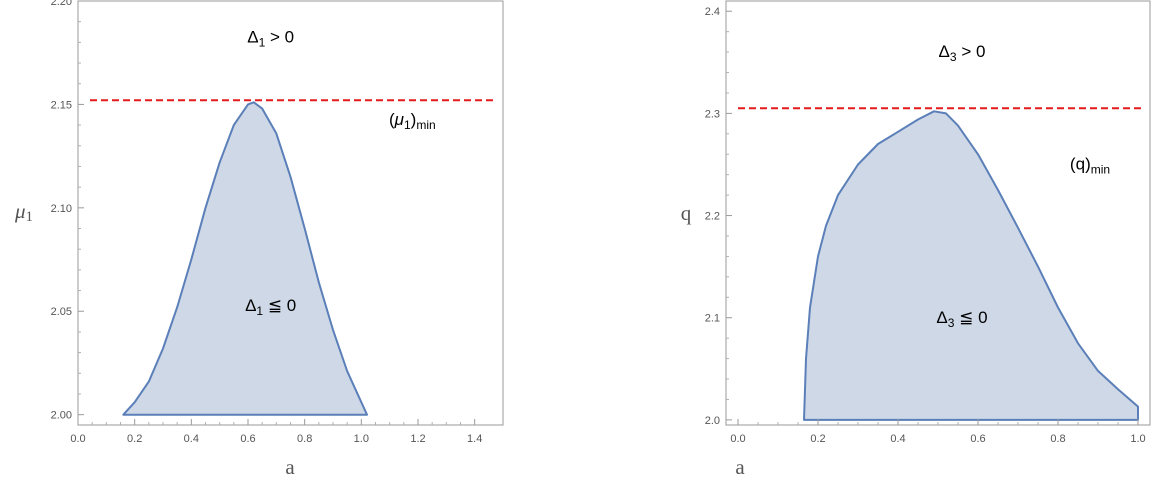  I want to click on x-axis-ticks: 0.0 0.2 0.4 0.6 0.8 1.0 1.2 1.4, so click(276, 432).